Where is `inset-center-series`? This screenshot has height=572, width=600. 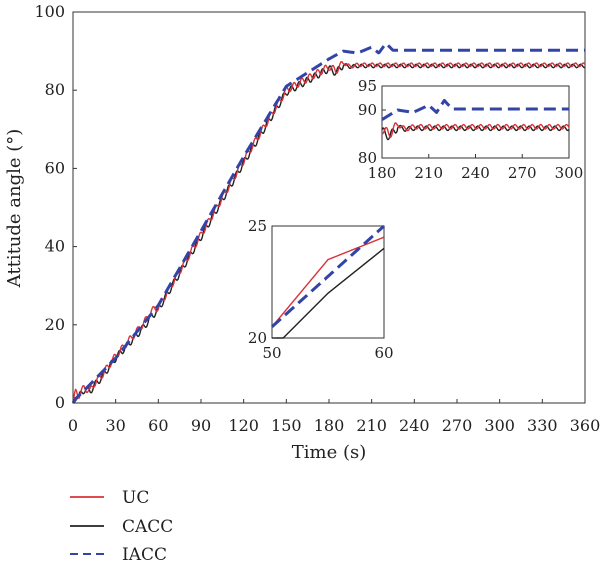
inset-center-series is located at coordinates (328, 281).